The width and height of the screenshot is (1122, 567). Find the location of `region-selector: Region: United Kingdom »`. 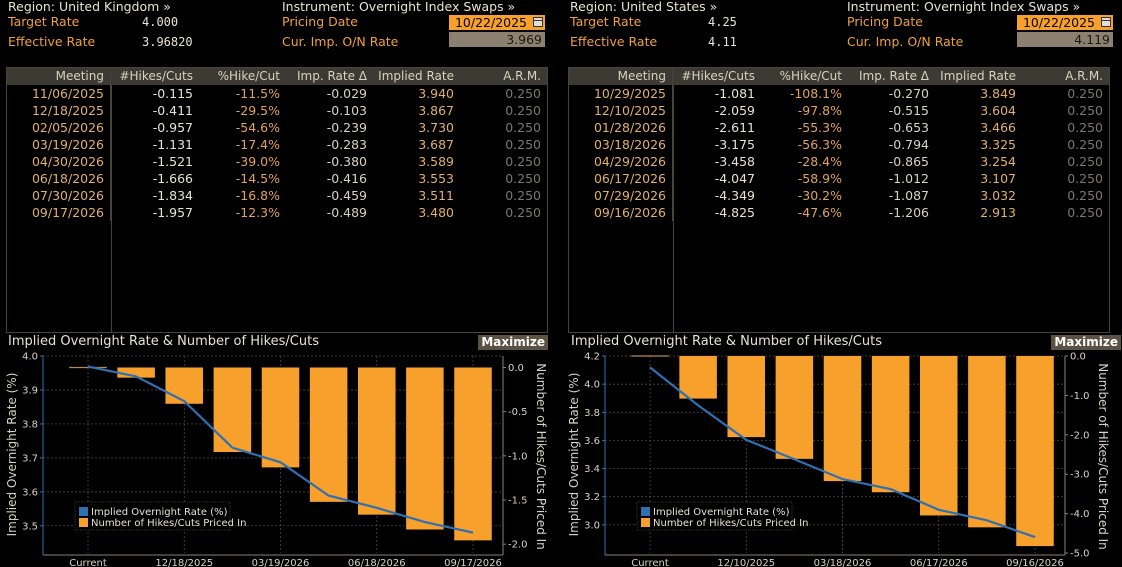

region-selector: Region: United Kingdom » is located at coordinates (89, 8).